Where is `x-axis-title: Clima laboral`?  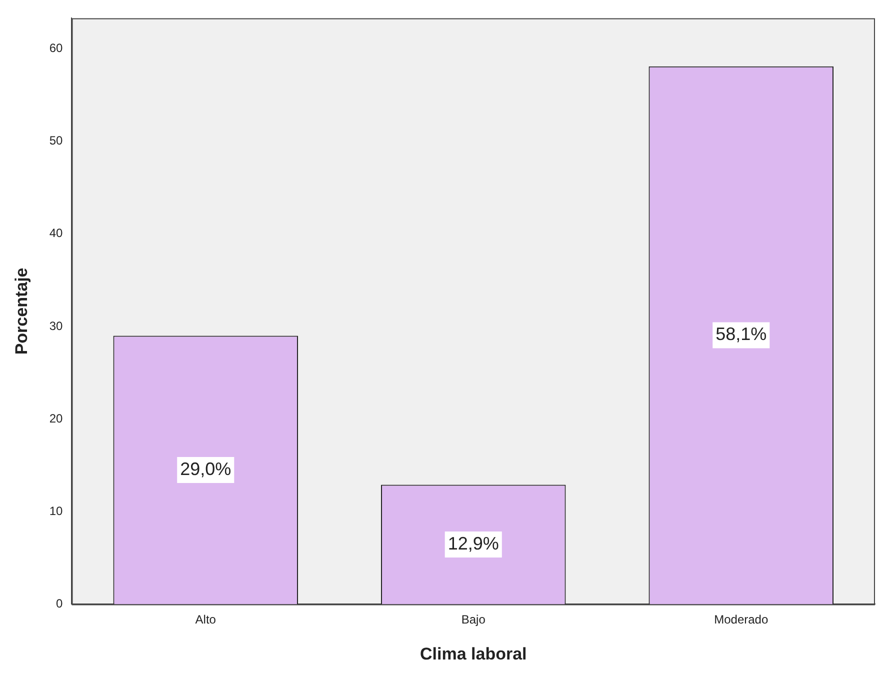
x-axis-title: Clima laboral is located at coordinates (473, 654).